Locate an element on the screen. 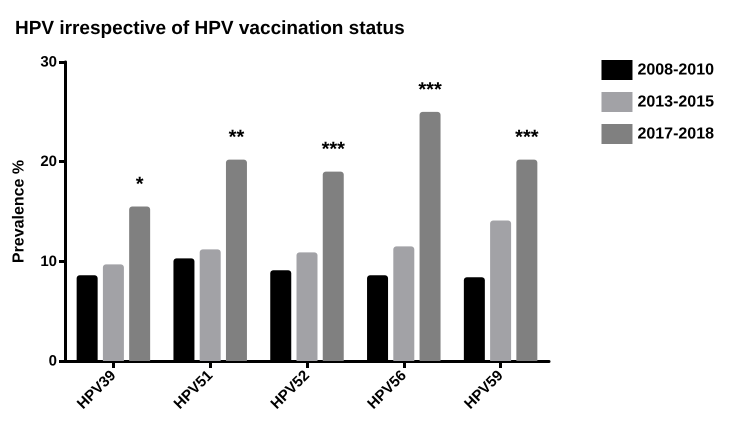  y-axis-title: Prevalence % is located at coordinates (19, 212).